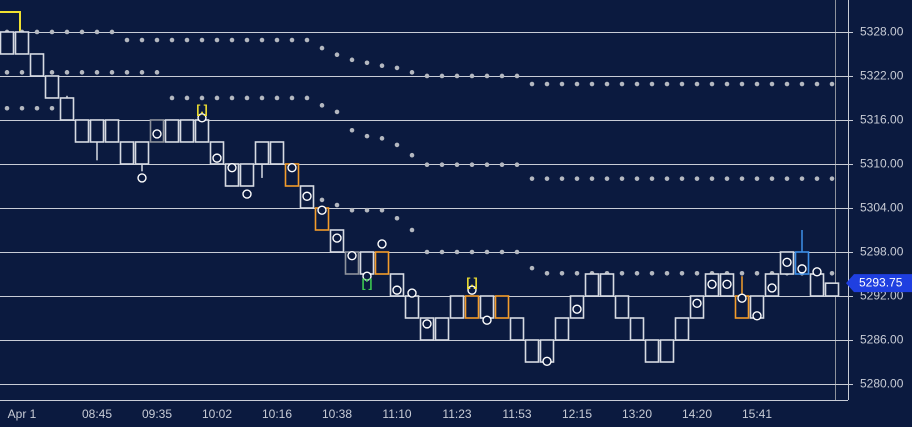 Image resolution: width=912 pixels, height=427 pixels. What do you see at coordinates (157, 414) in the screenshot?
I see `x-tick-label: 09:35` at bounding box center [157, 414].